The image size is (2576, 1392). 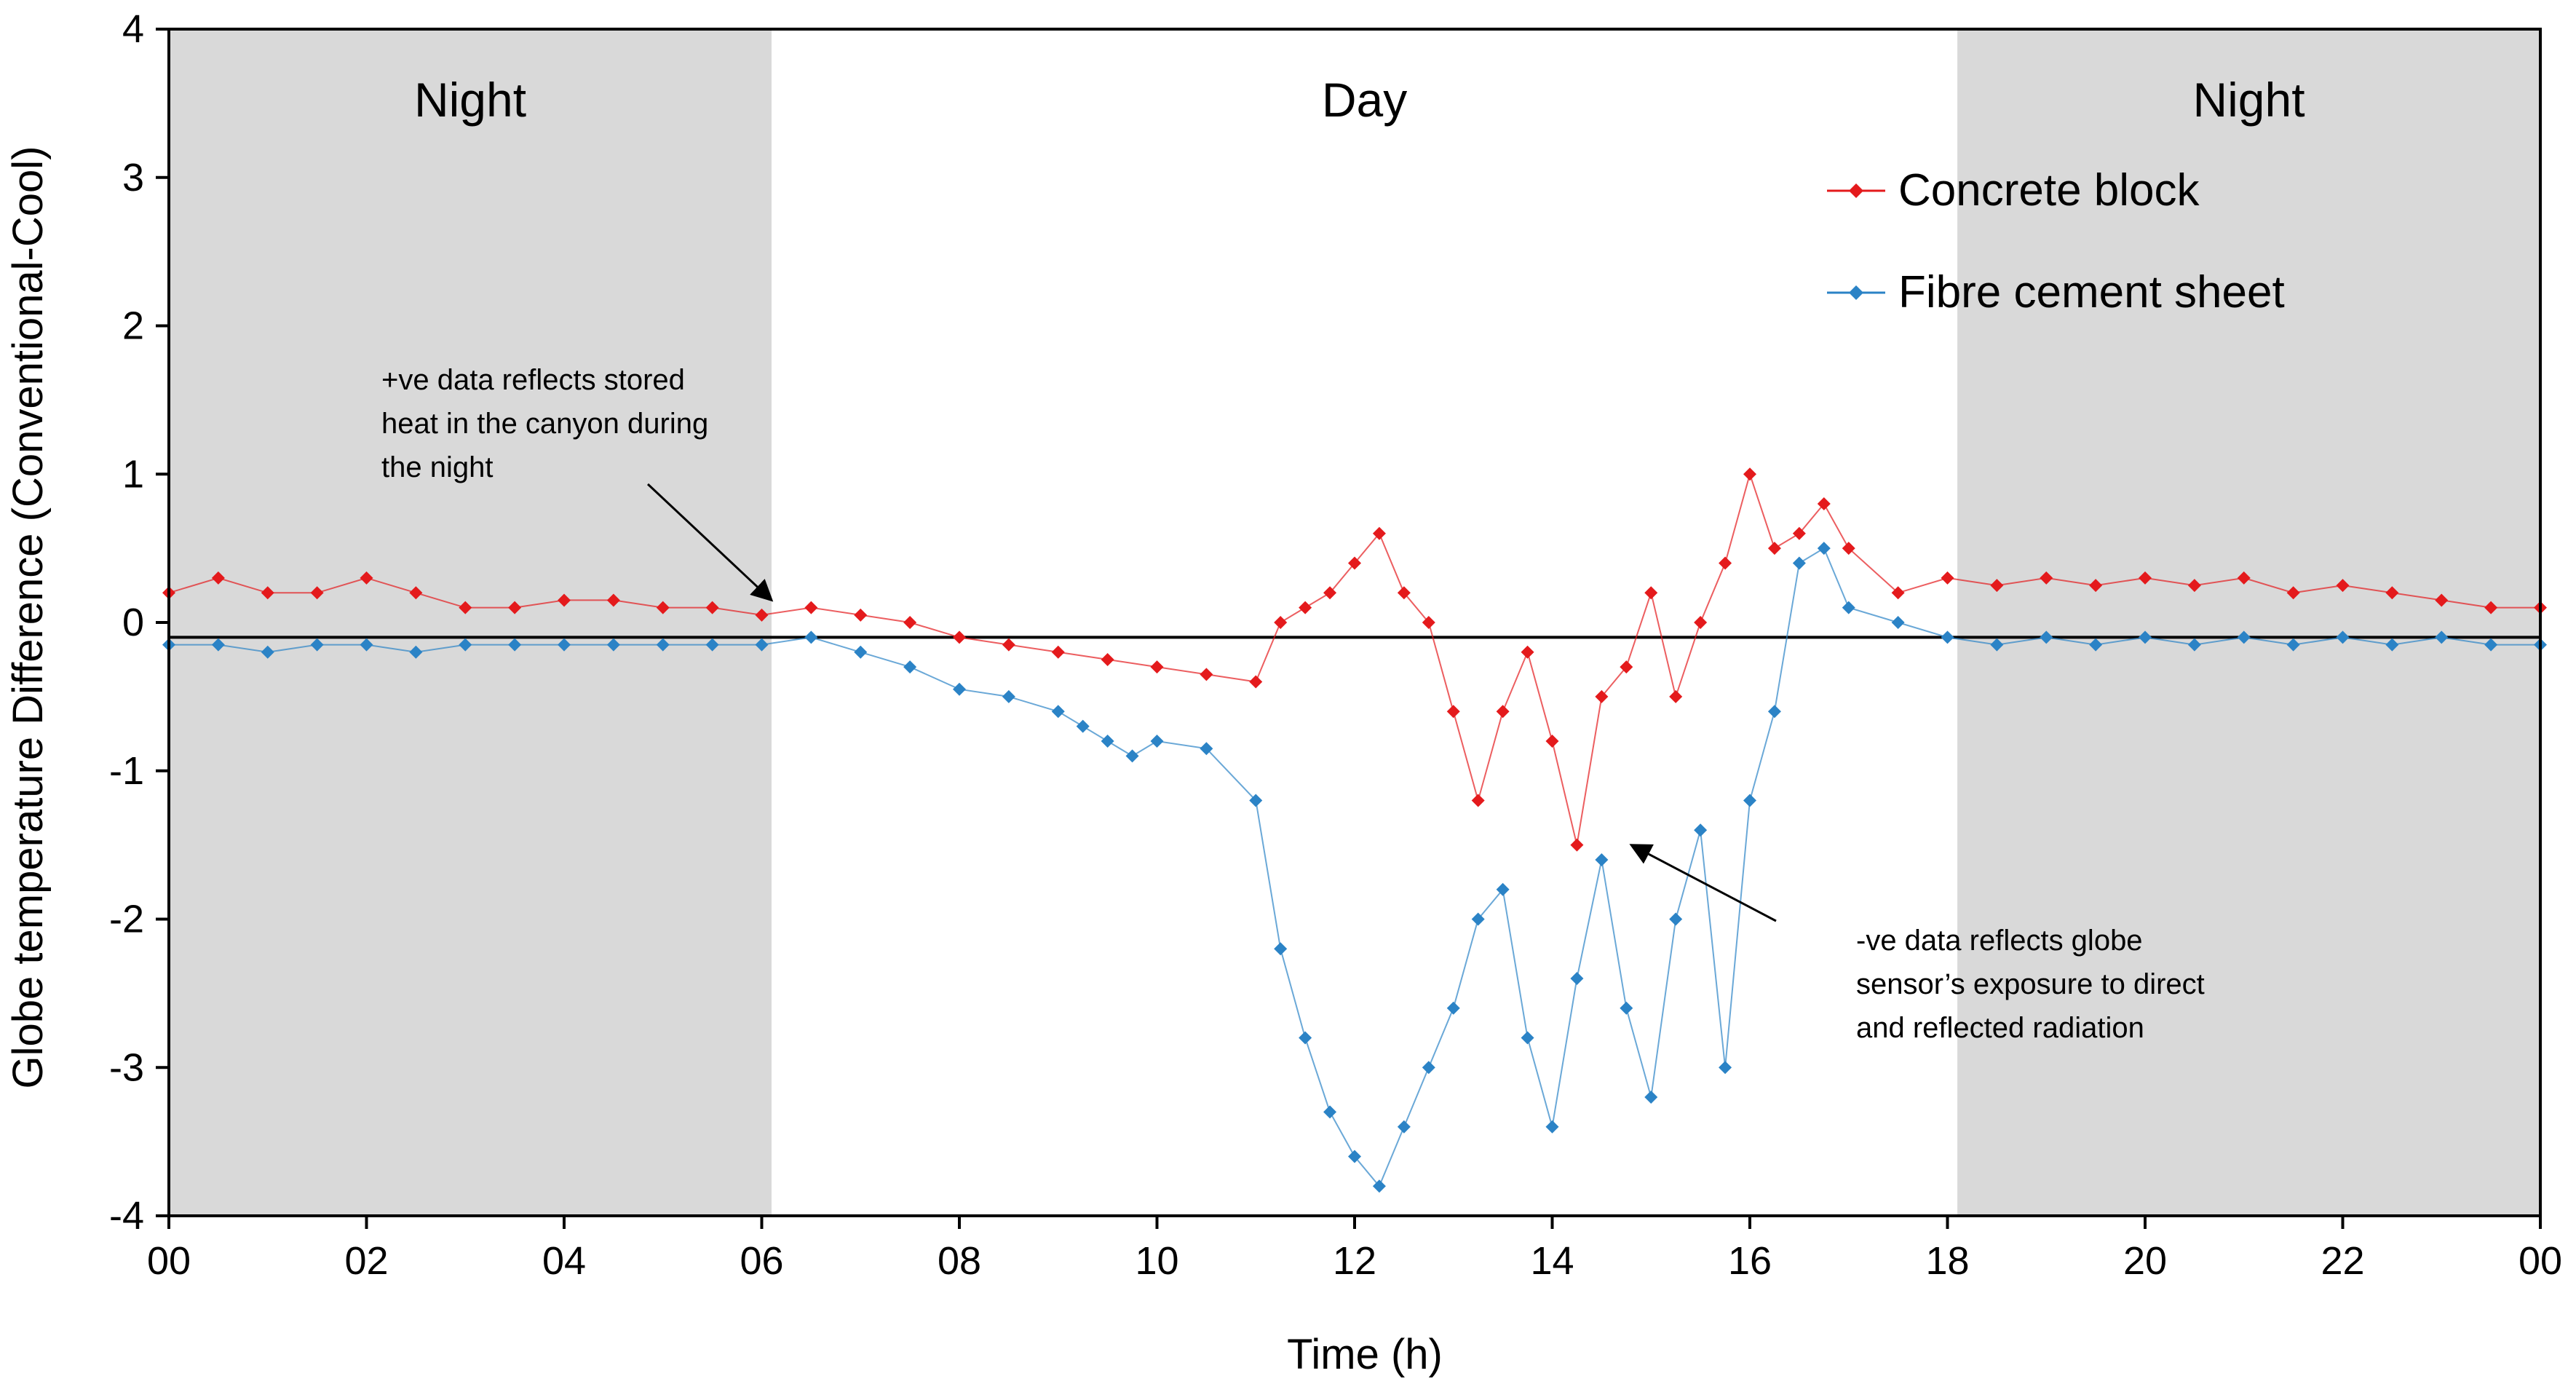 I want to click on x-tick-label: 04, so click(x=564, y=1261).